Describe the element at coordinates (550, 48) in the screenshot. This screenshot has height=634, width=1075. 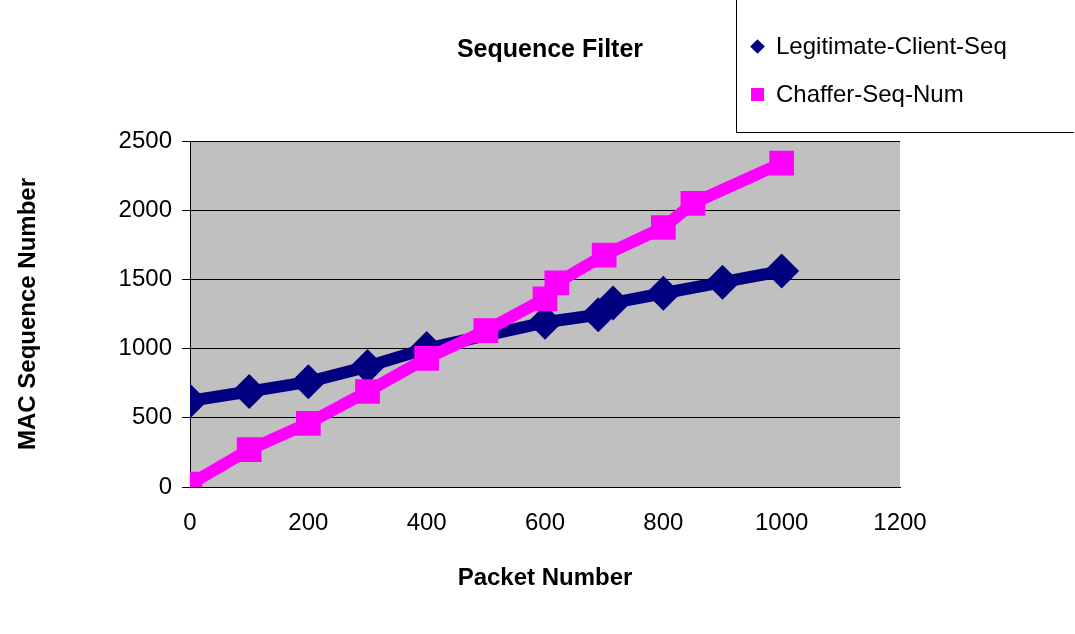
I see `chart-title: Sequence Filter` at that location.